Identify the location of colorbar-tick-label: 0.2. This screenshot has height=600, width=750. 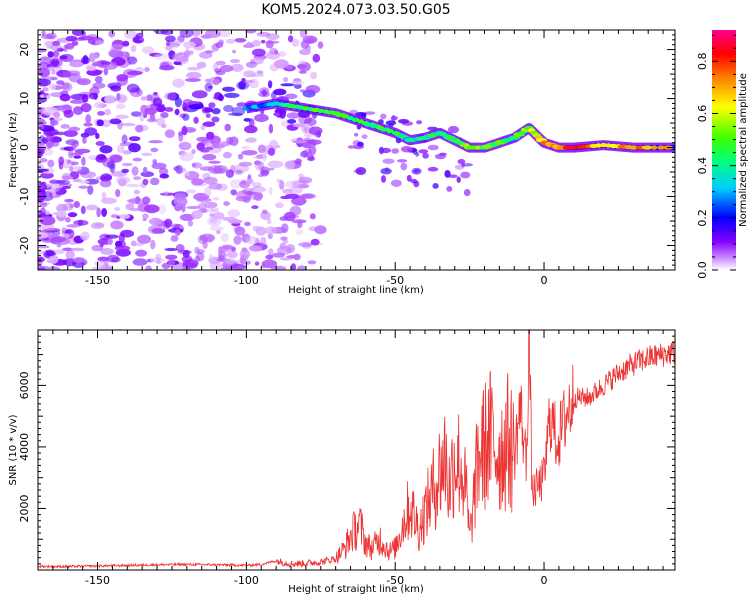
(702, 218).